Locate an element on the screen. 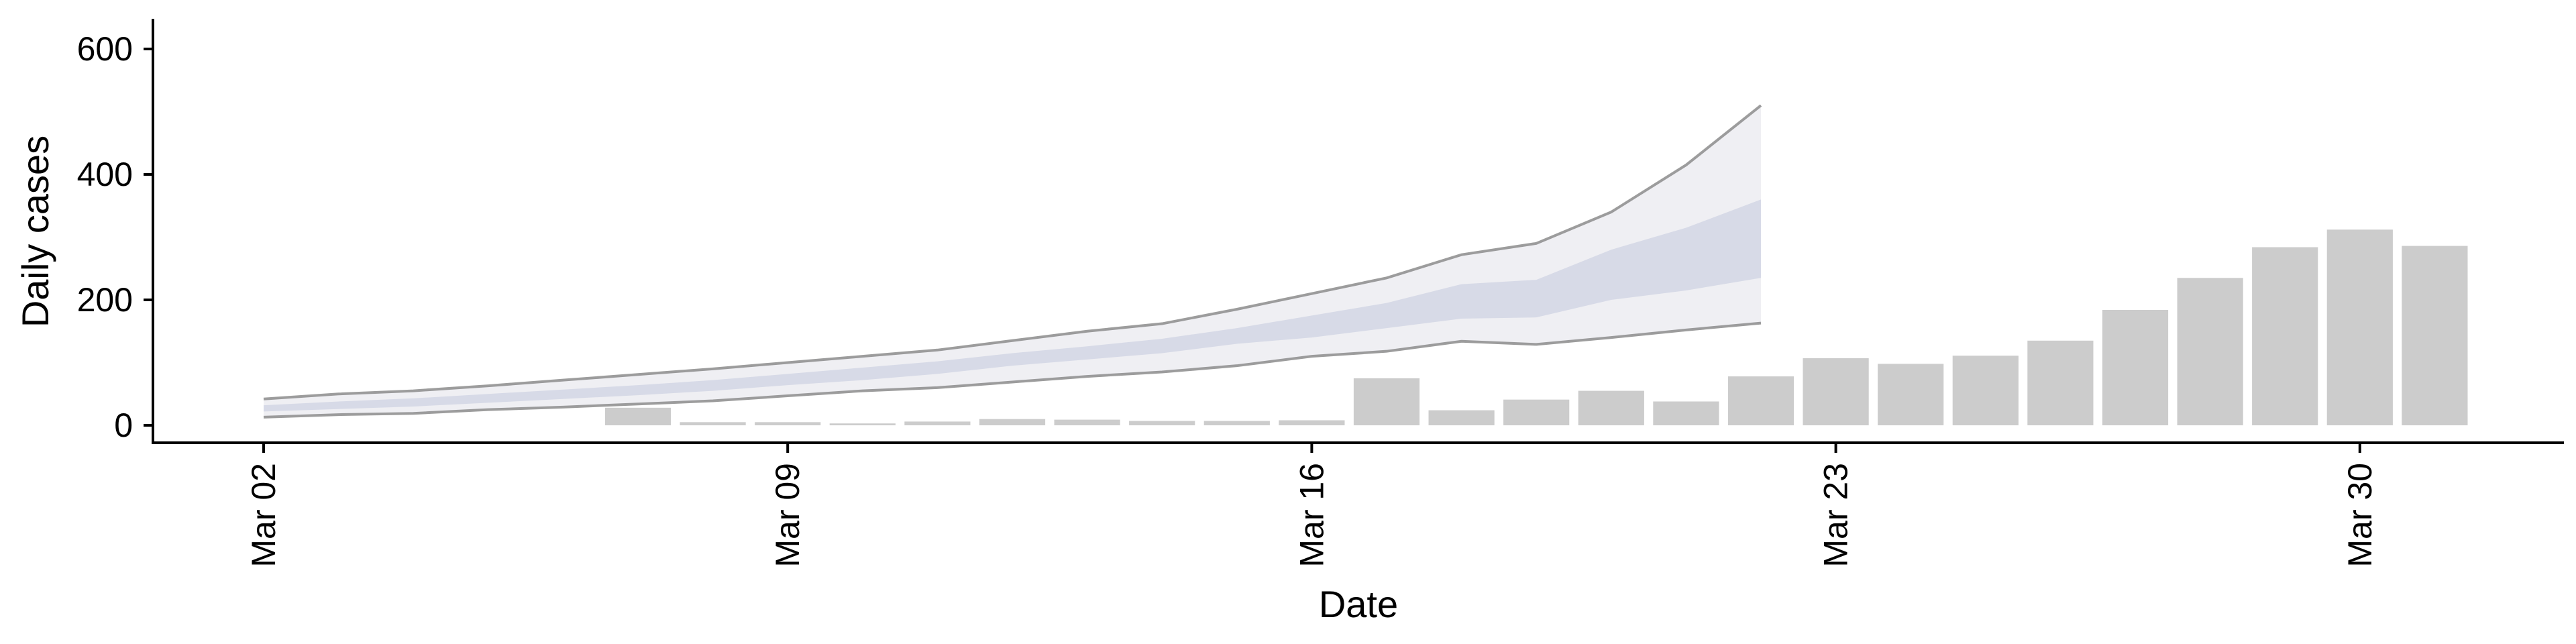  x-tick-label-2020-03-09: Mar 09 is located at coordinates (787, 515).